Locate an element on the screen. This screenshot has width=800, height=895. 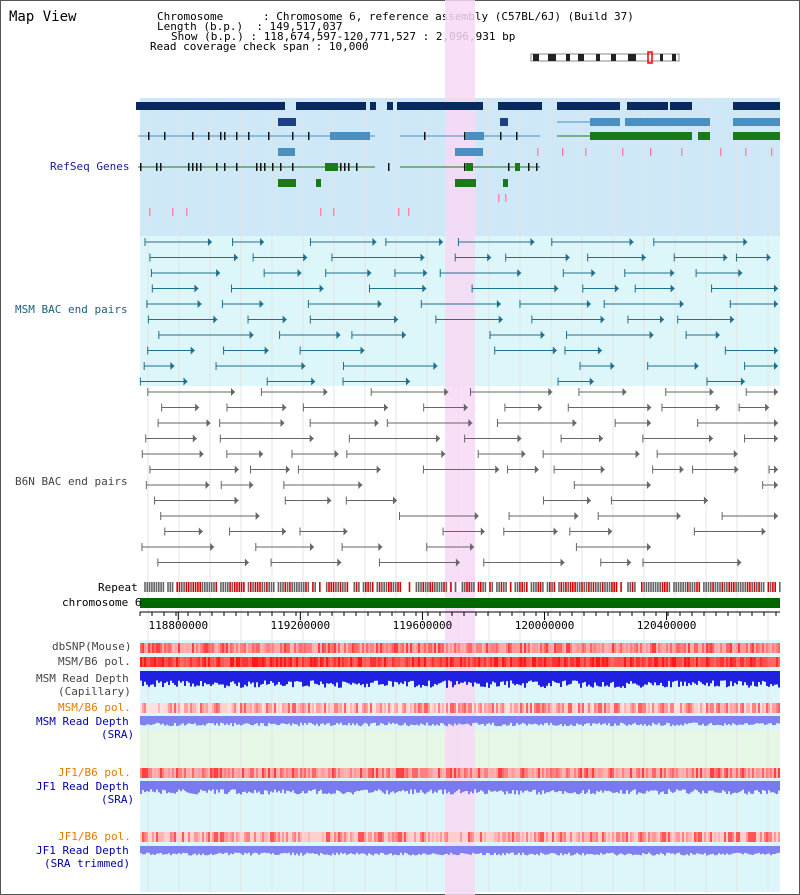
b6n-bac-label: B6N BAC end pairs is located at coordinates (71, 481).